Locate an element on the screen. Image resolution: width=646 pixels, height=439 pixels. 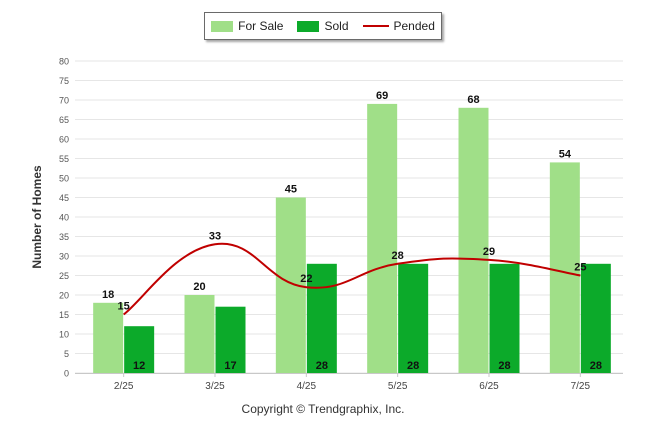
data-label-for-sale: 18 is located at coordinates (108, 295).